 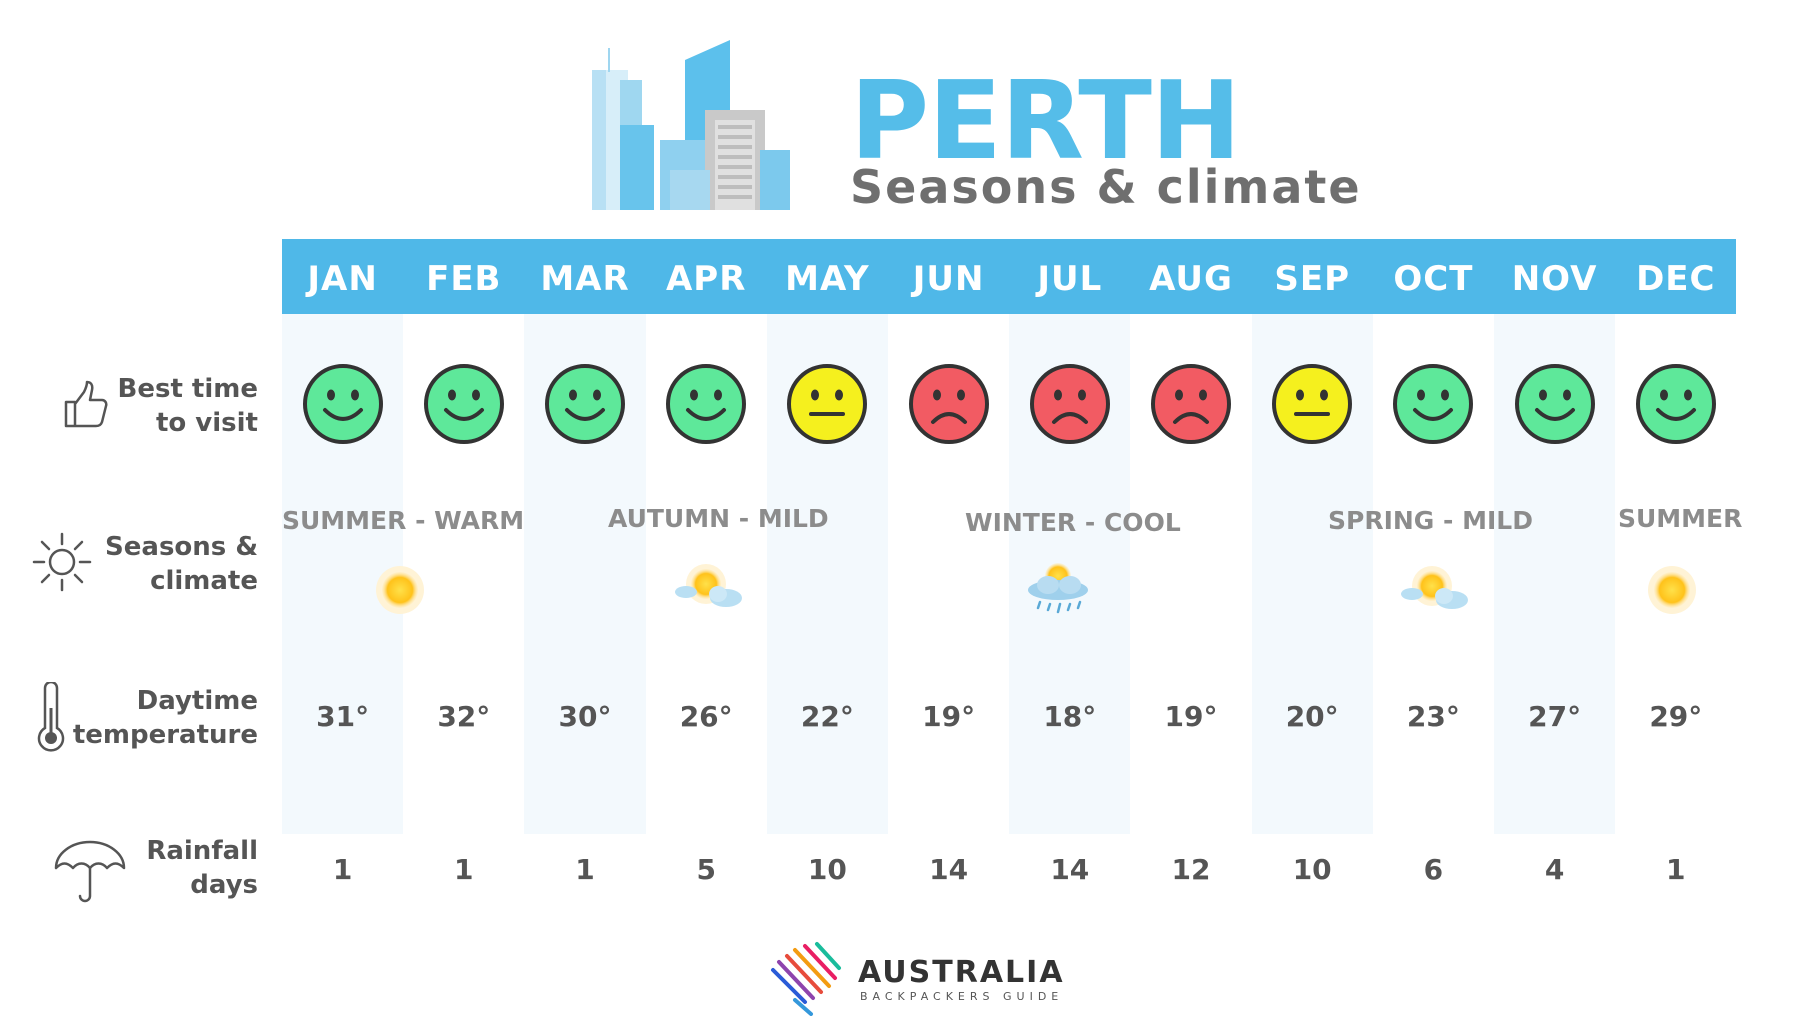 What do you see at coordinates (165, 718) in the screenshot?
I see `row-label-temperature: Daytime temperature` at bounding box center [165, 718].